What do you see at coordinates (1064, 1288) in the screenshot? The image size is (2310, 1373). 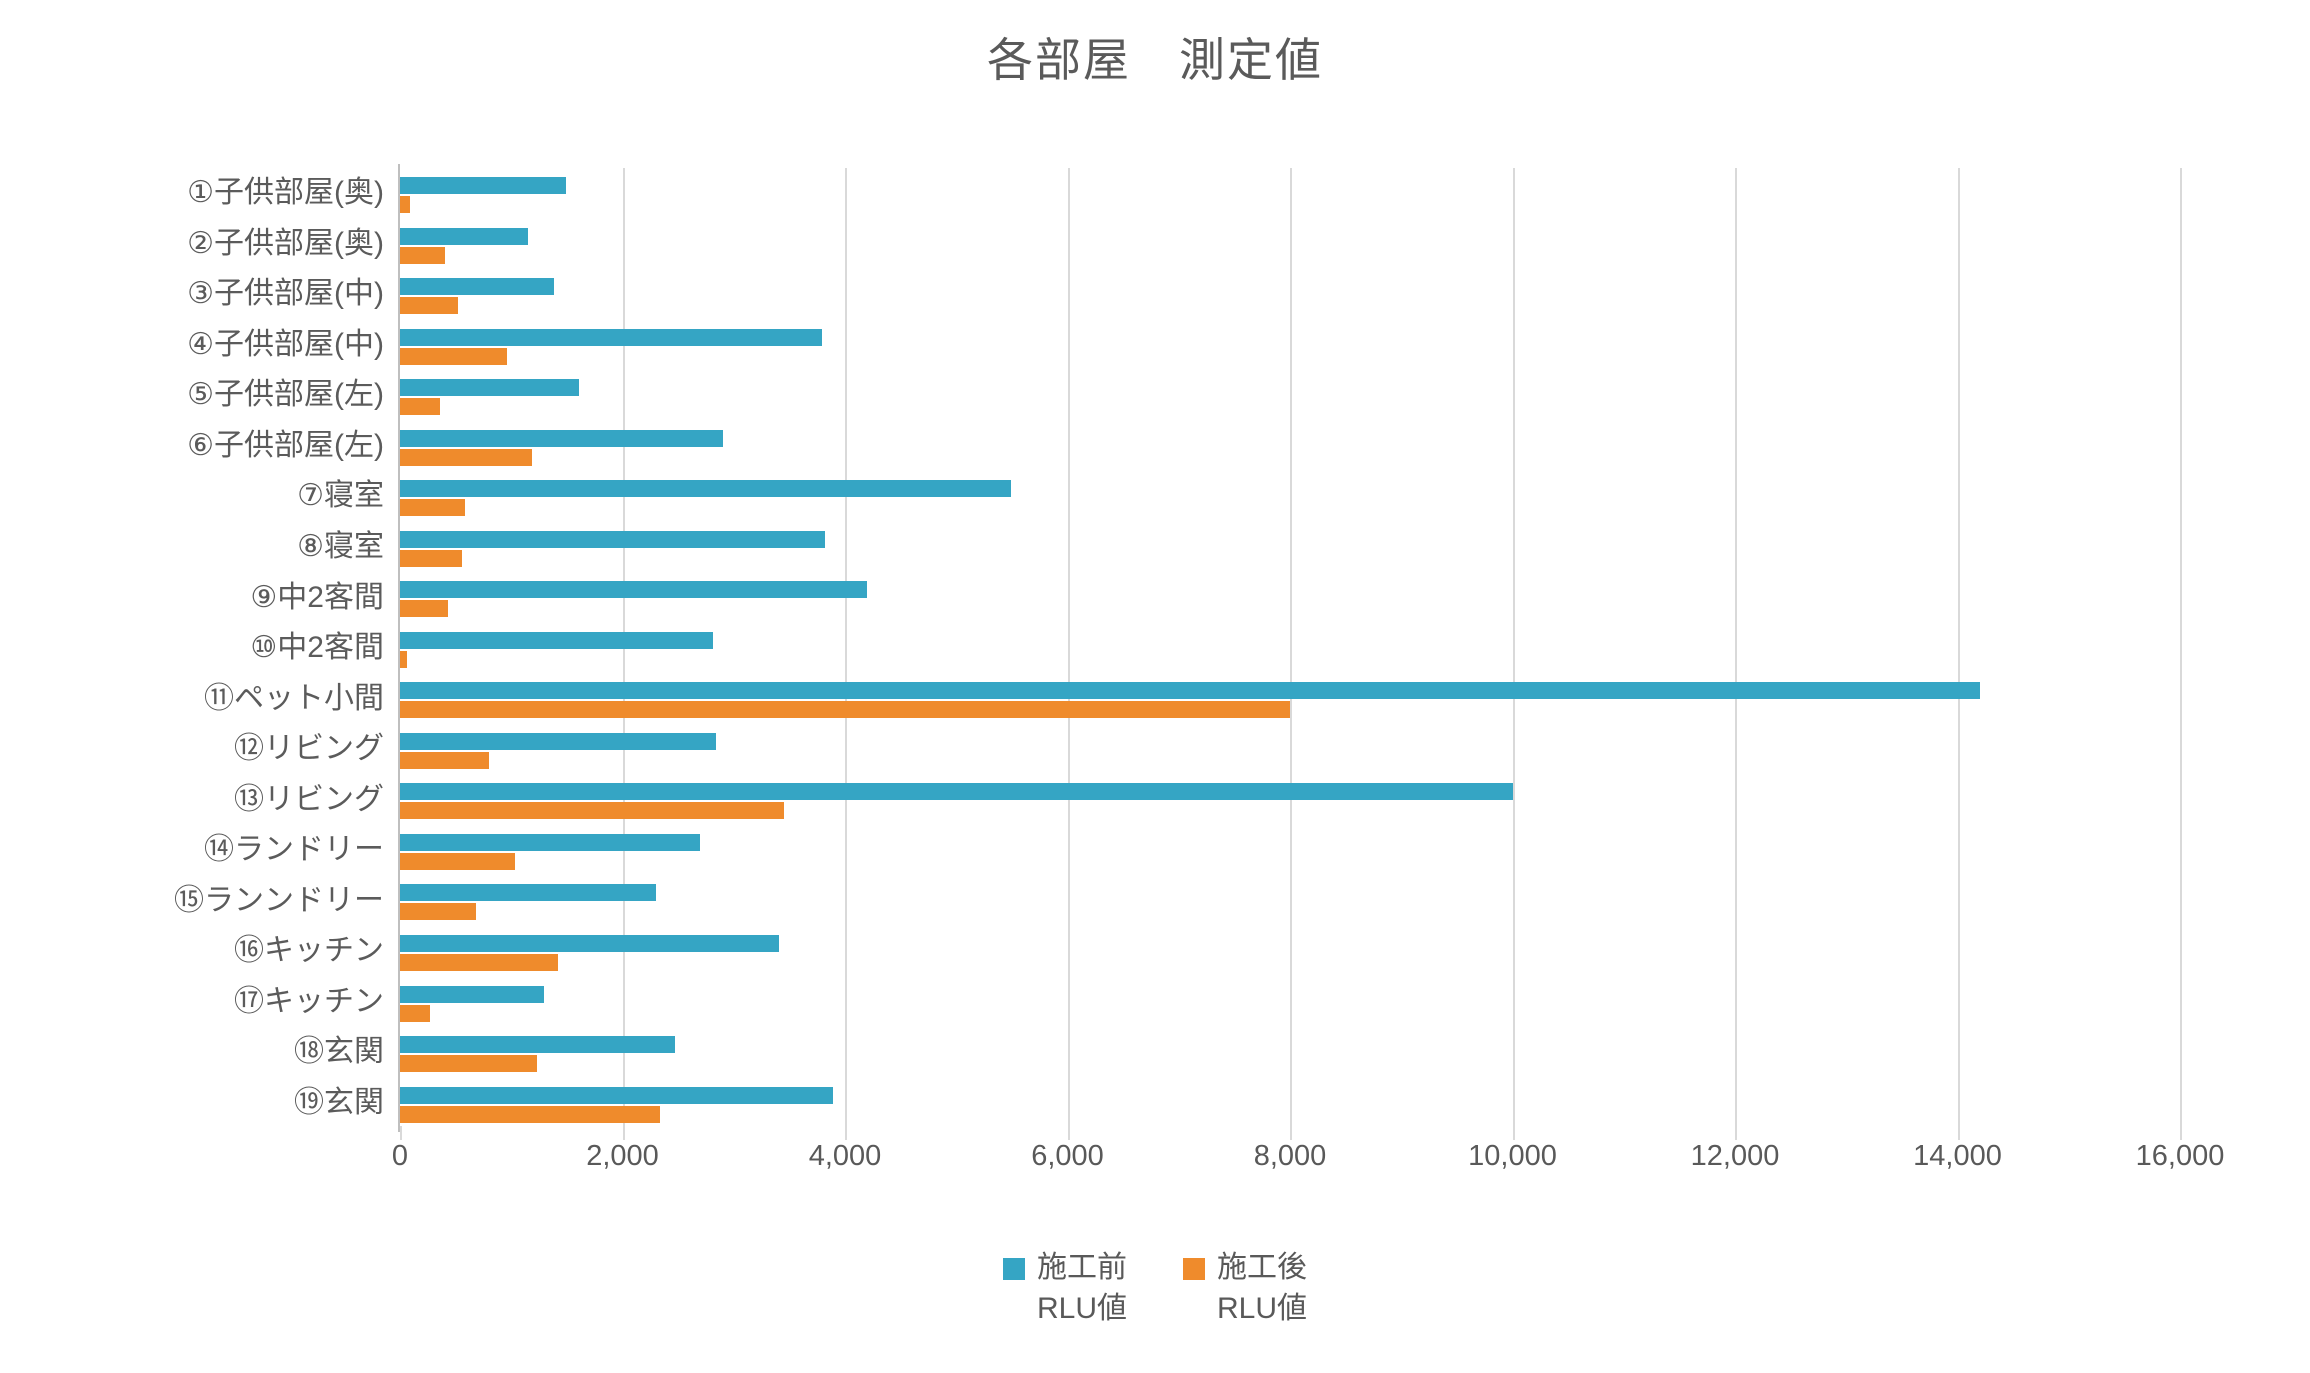 I see `legend-item: 施工前 RLU値` at bounding box center [1064, 1288].